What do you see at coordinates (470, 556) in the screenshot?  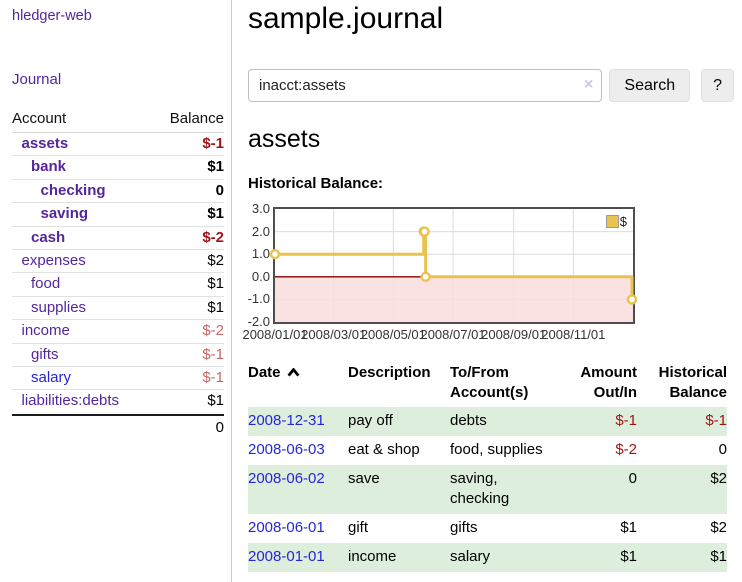 I see `register-accounts-cell: salary` at bounding box center [470, 556].